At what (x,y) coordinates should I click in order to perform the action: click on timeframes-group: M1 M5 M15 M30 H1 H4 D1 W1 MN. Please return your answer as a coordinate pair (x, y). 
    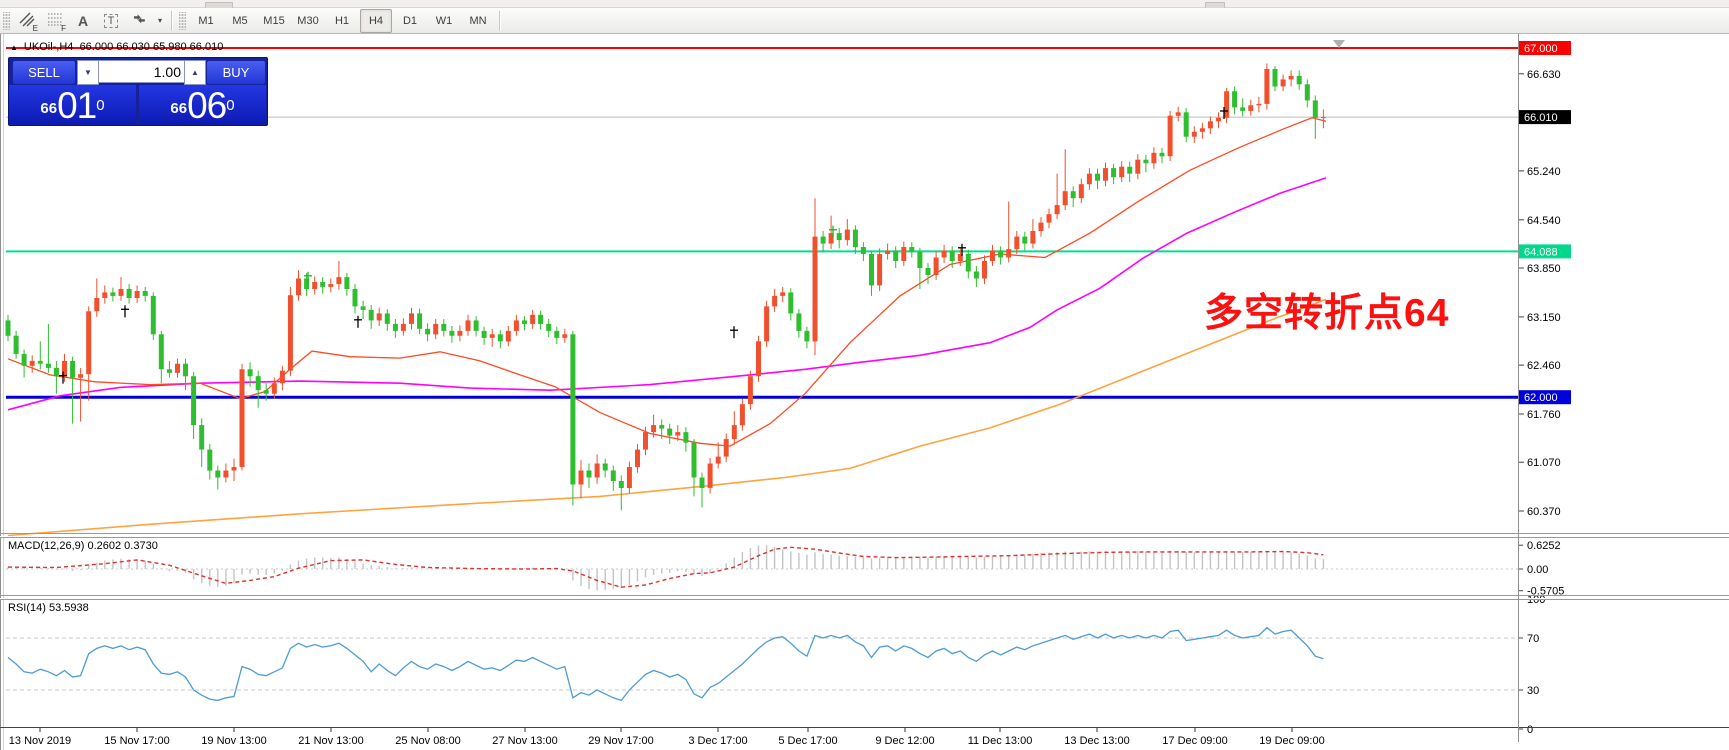
    Looking at the image, I should click on (342, 20).